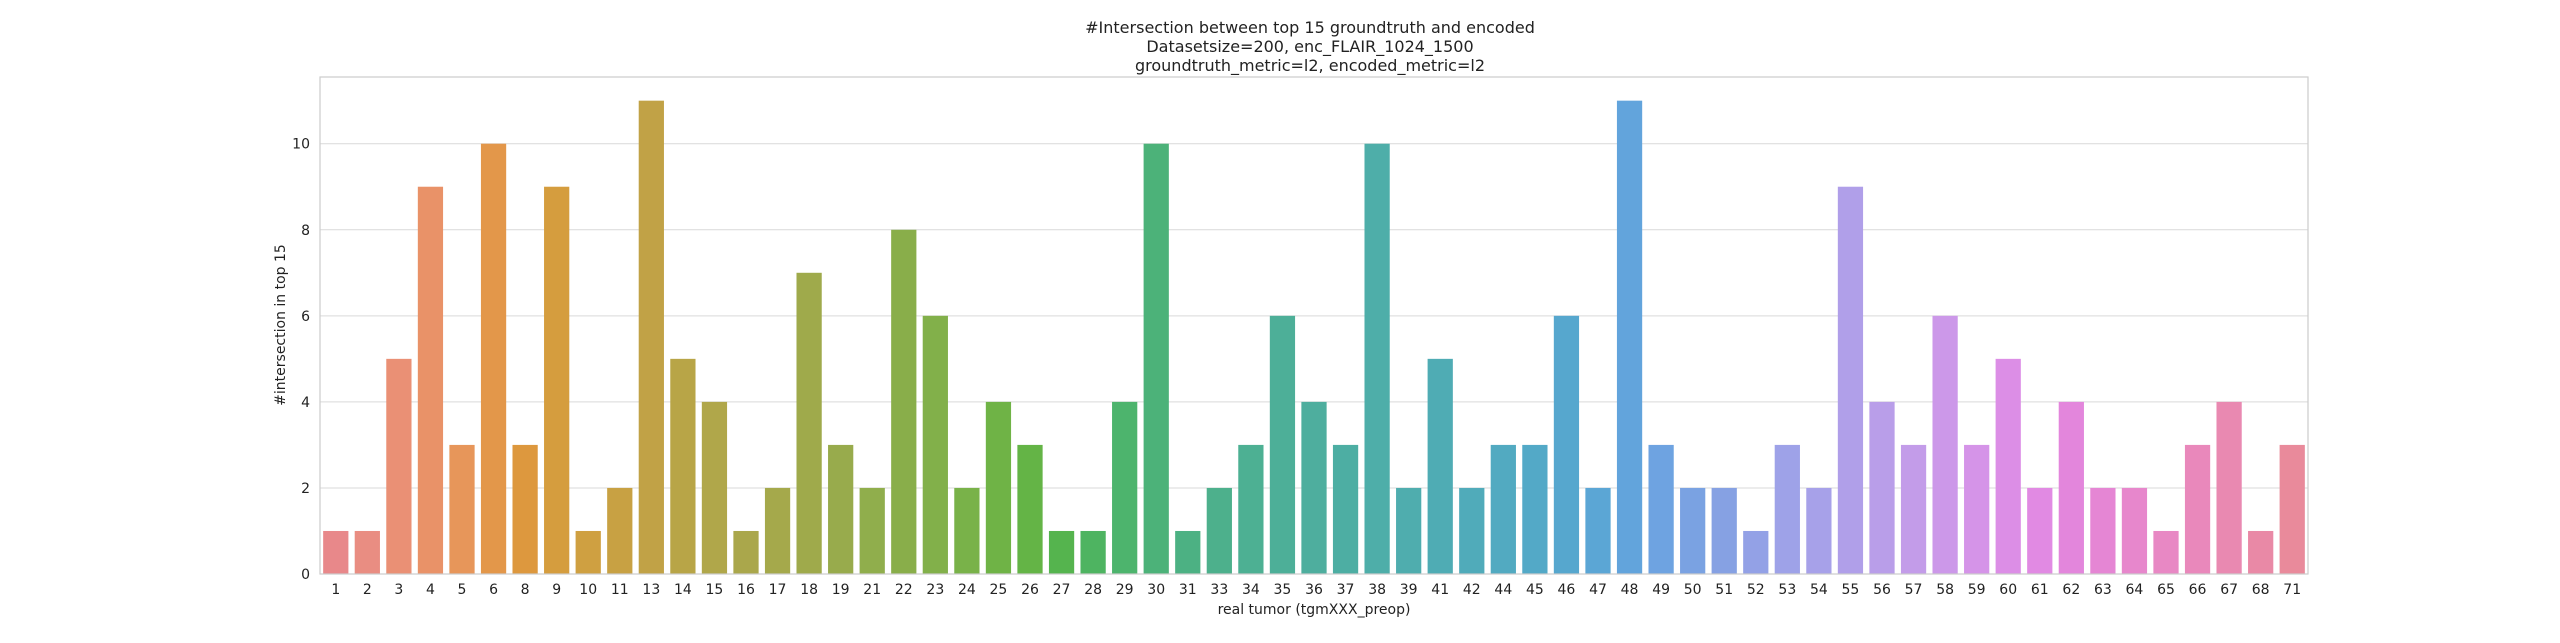 This screenshot has width=2560, height=643. What do you see at coordinates (935, 590) in the screenshot?
I see `x-tick-label: 23` at bounding box center [935, 590].